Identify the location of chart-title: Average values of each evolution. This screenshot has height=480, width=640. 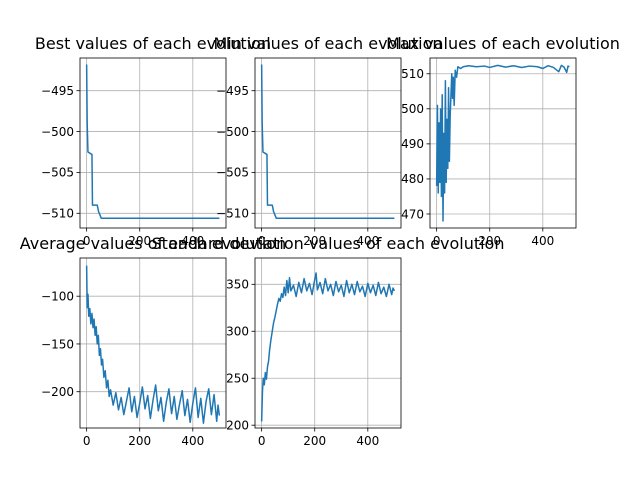
(153, 243).